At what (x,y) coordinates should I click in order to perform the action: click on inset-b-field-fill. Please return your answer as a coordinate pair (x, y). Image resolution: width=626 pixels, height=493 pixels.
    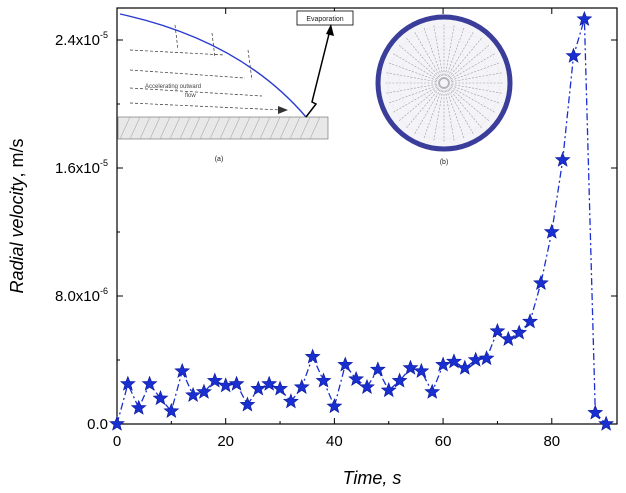
    Looking at the image, I should click on (444, 83).